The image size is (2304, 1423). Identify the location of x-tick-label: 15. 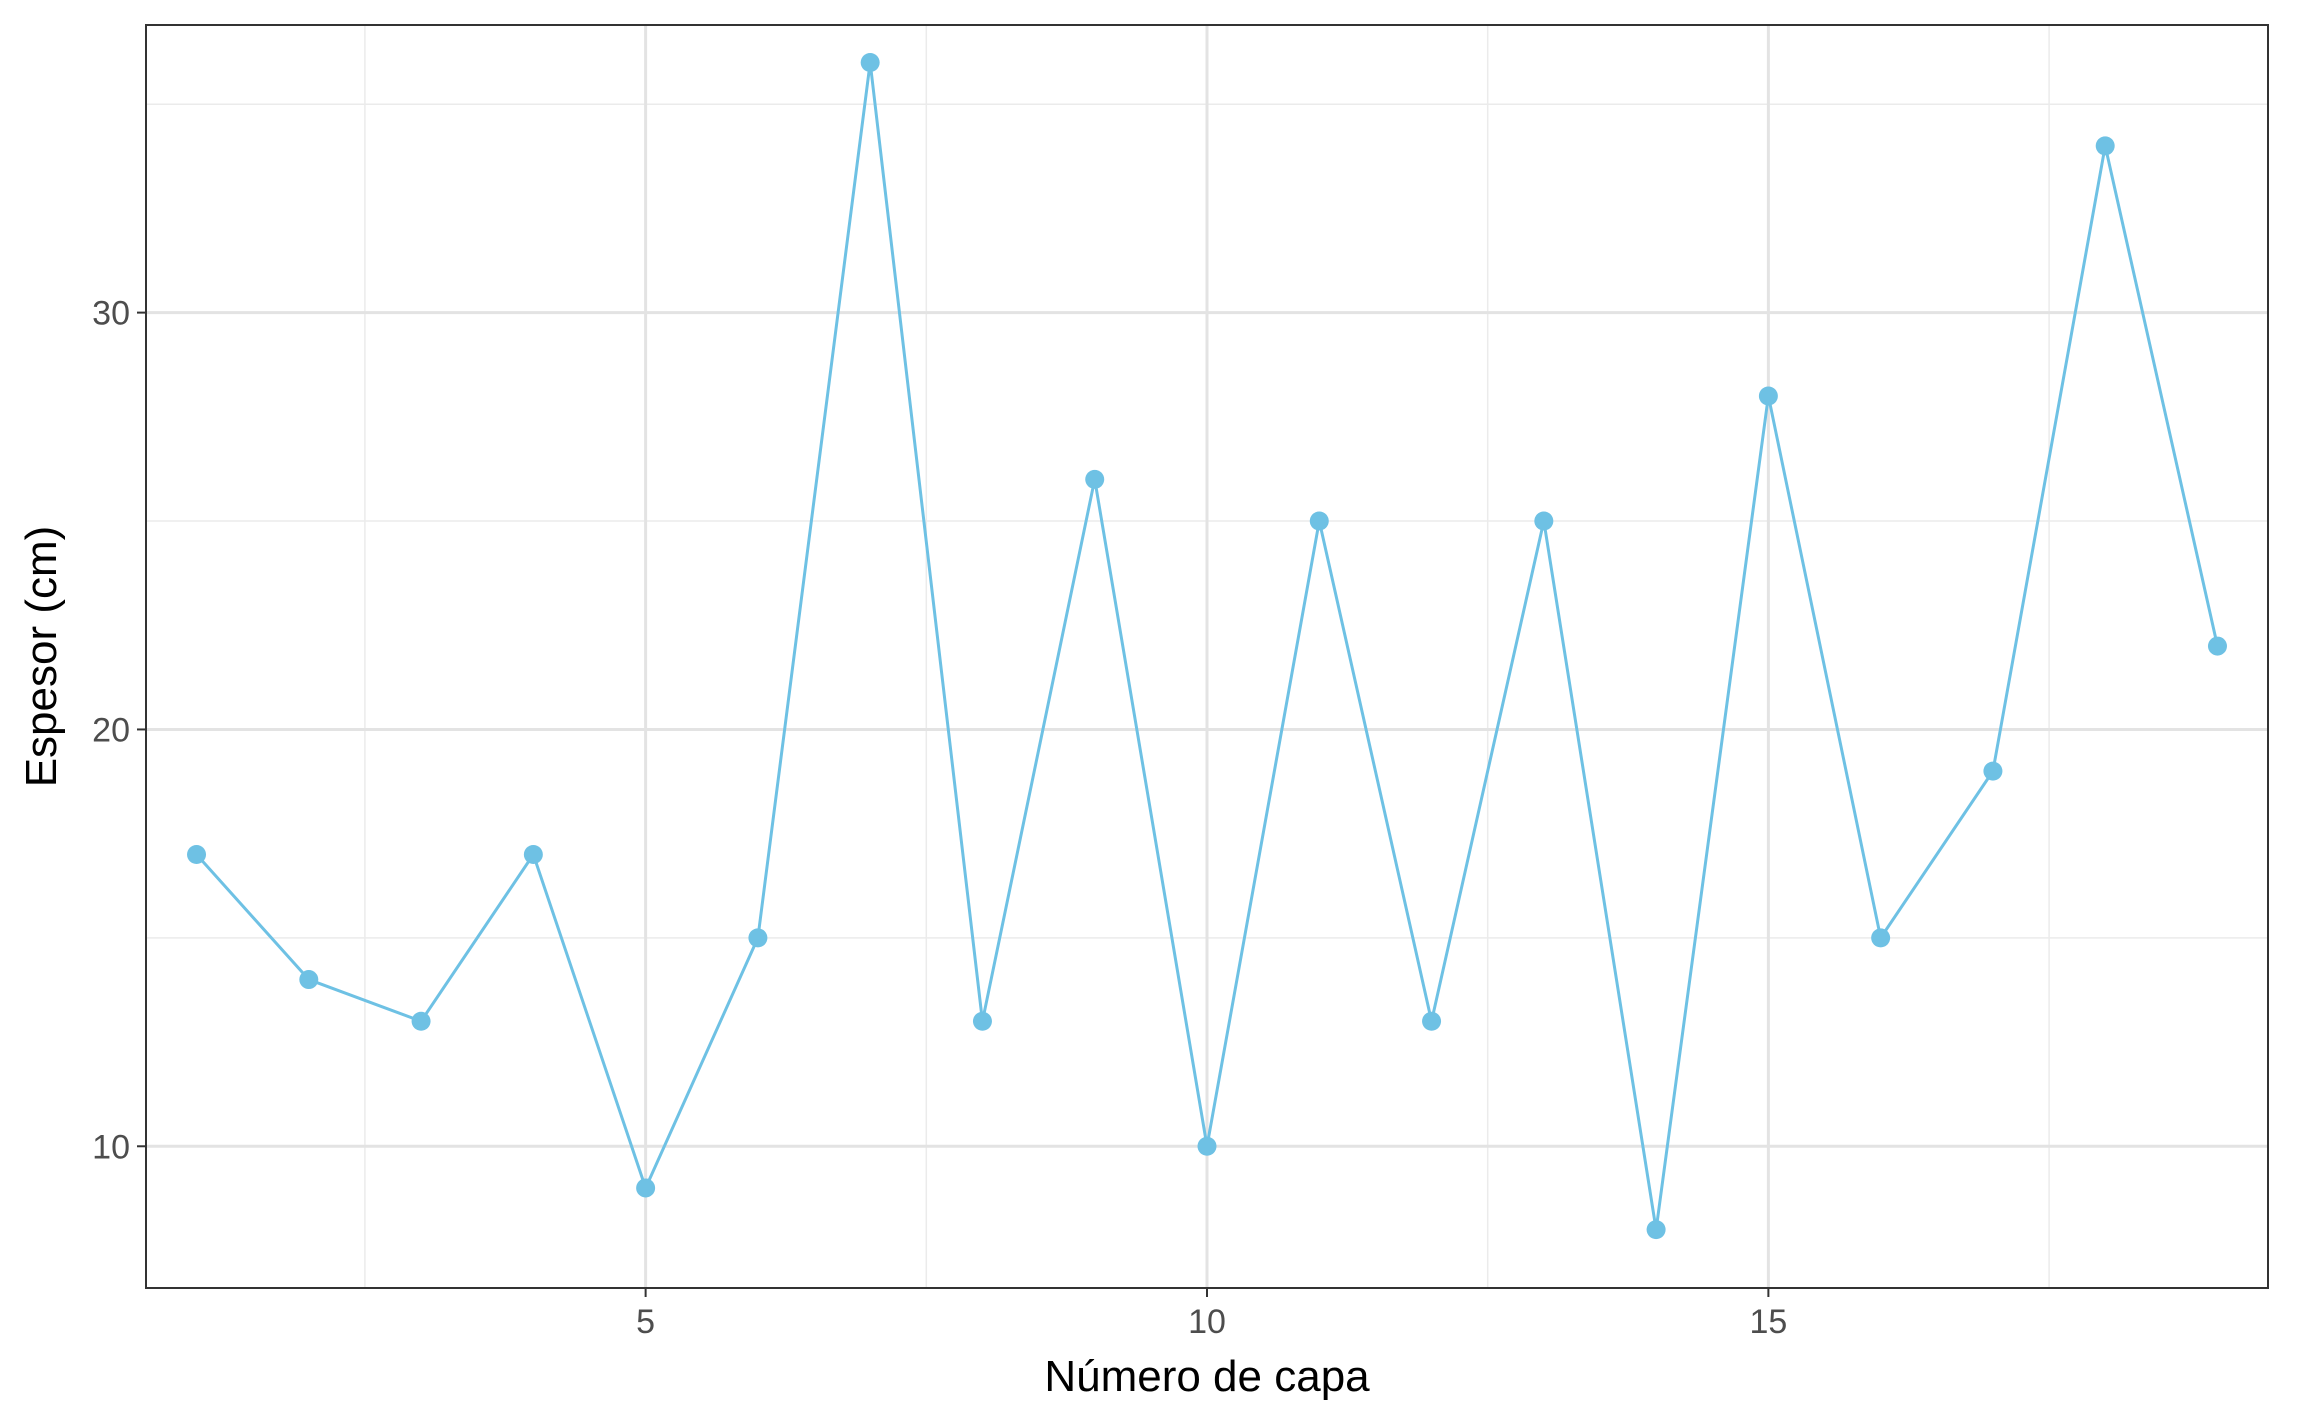
(1768, 1322).